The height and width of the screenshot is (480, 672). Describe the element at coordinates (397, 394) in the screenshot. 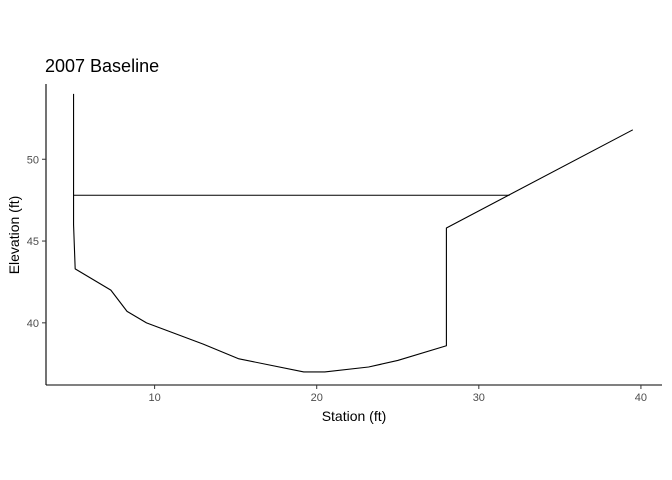

I see `x-axis-ticks: 10 20 30 40` at that location.